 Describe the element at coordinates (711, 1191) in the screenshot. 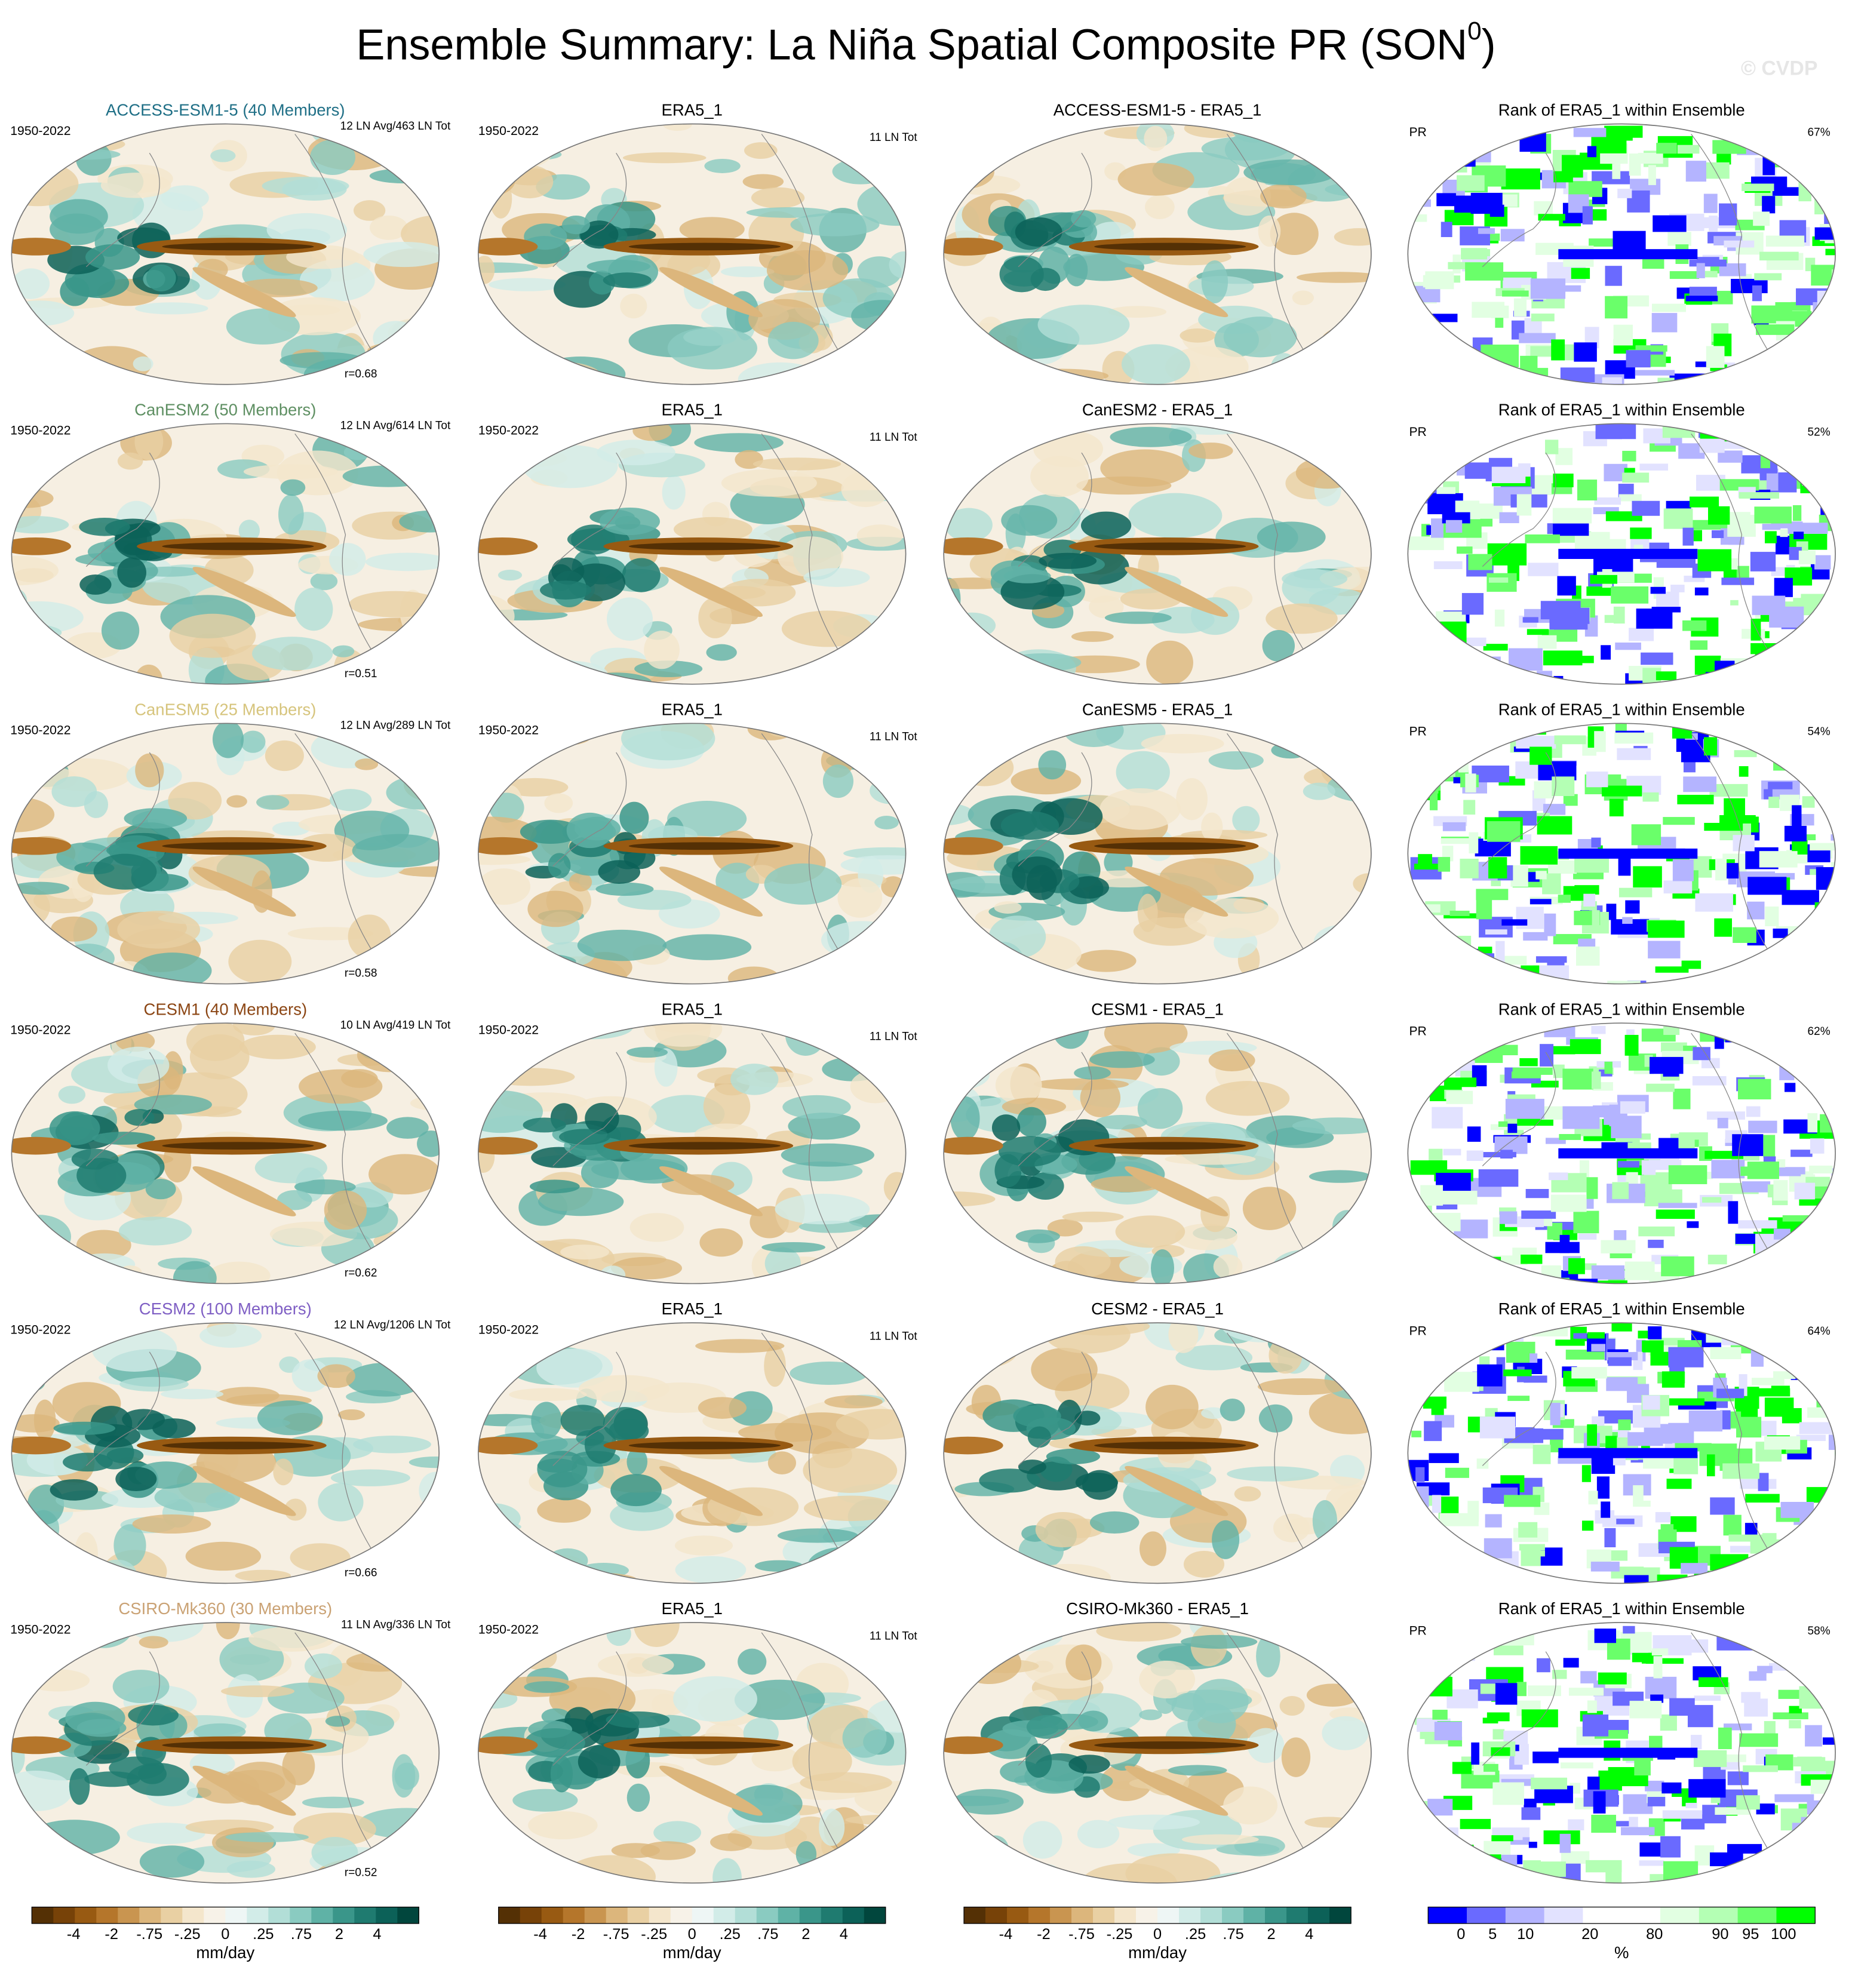

I see `spcz-band` at that location.